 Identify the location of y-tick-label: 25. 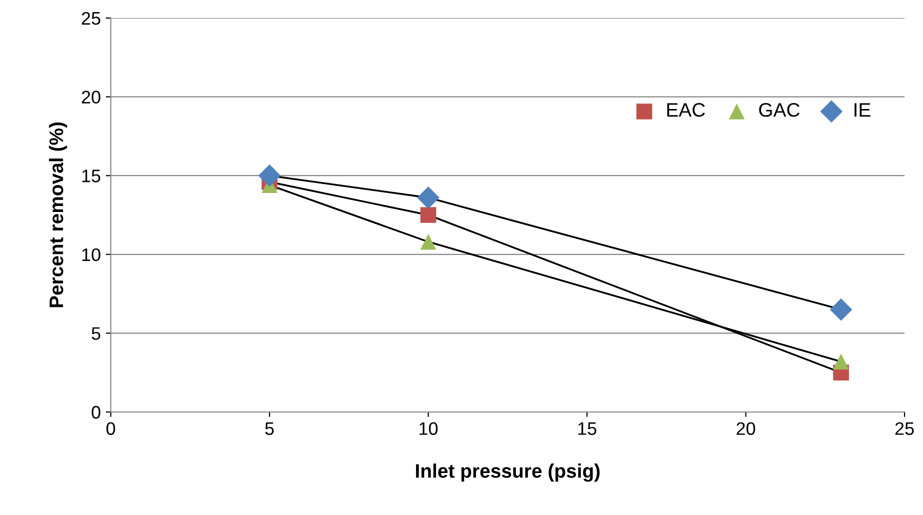
(91, 18).